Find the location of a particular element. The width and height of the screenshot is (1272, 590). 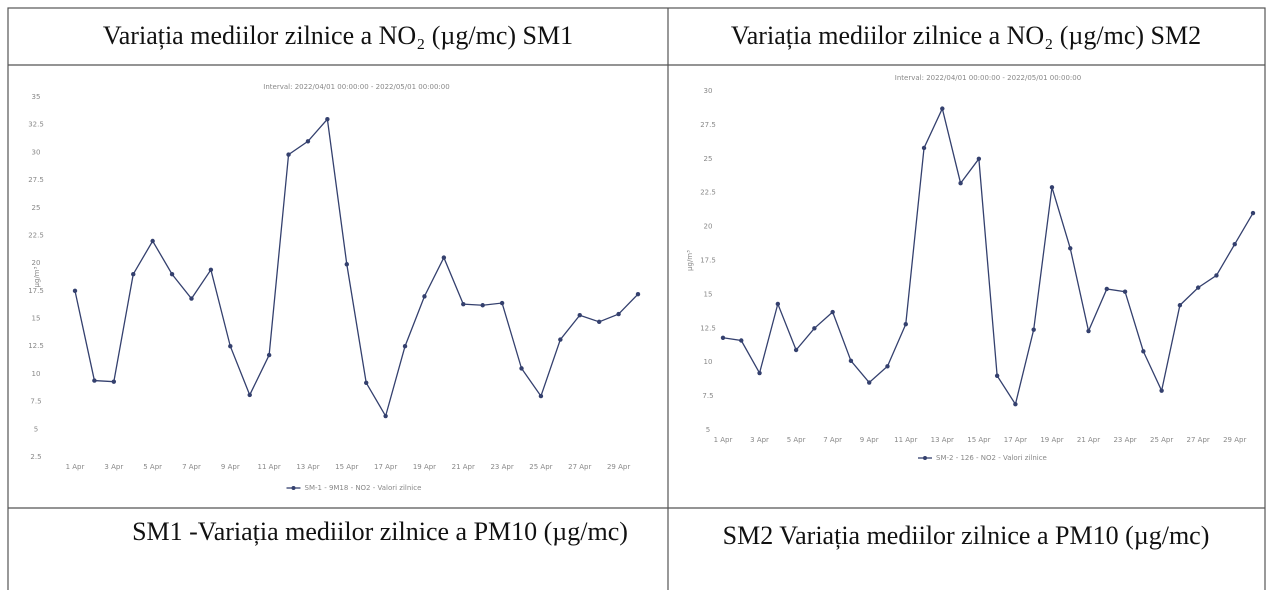

y-tick-label: 35 is located at coordinates (36, 97).